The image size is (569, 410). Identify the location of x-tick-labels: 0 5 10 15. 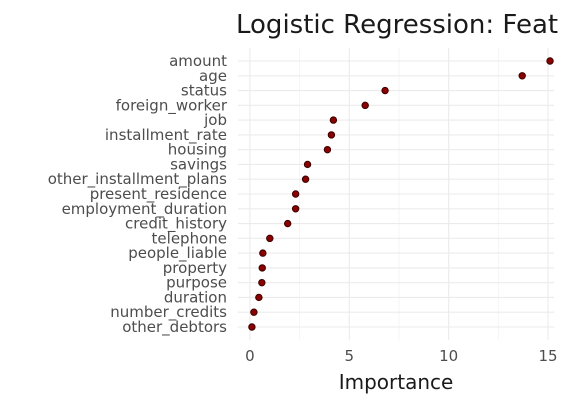
(401, 356).